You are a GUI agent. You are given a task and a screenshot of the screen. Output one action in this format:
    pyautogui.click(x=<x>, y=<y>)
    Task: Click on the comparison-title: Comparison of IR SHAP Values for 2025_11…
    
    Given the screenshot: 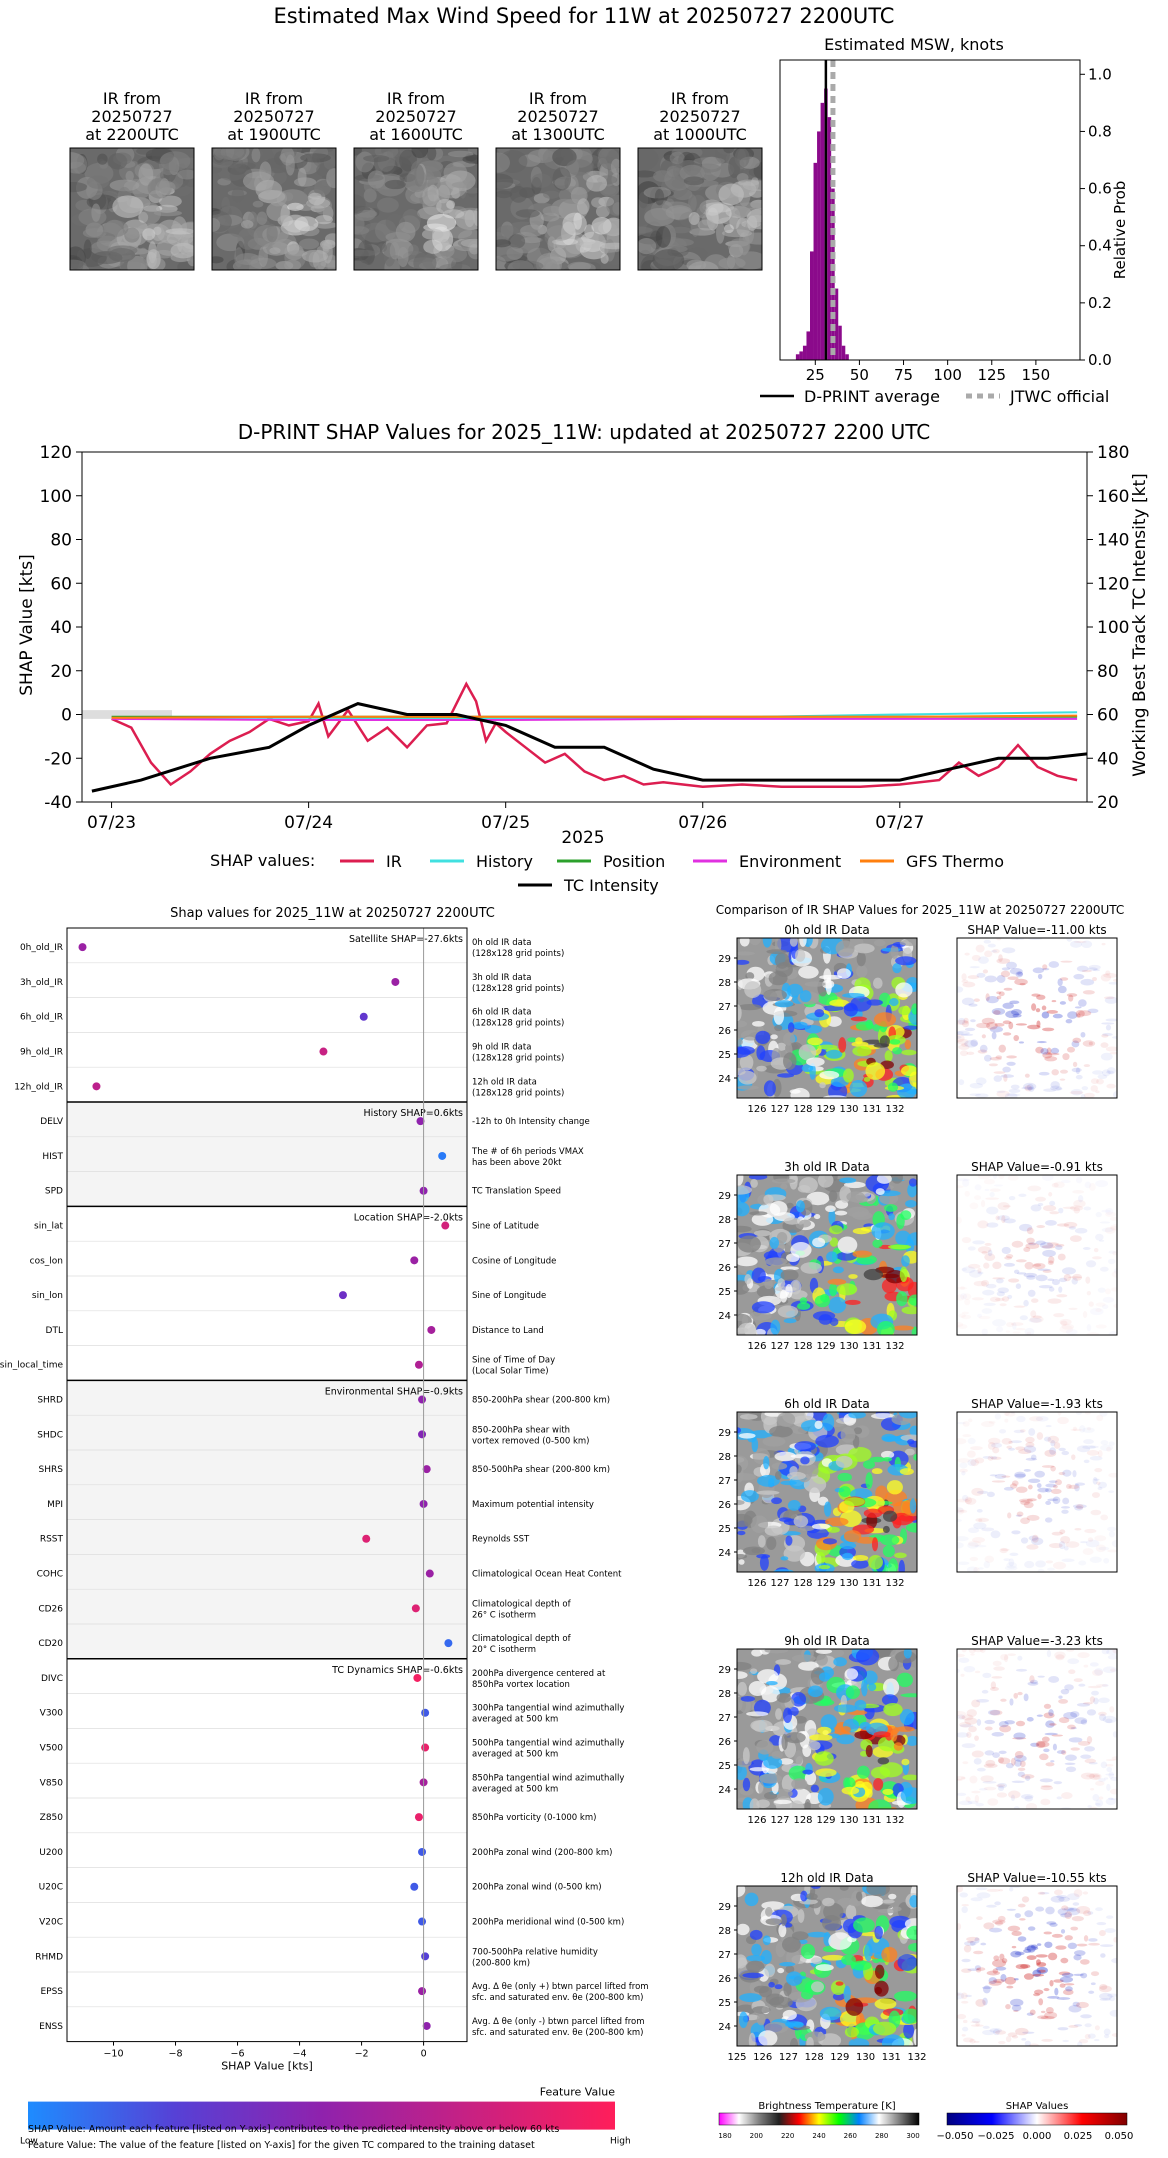 What is the action you would take?
    pyautogui.click(x=920, y=910)
    